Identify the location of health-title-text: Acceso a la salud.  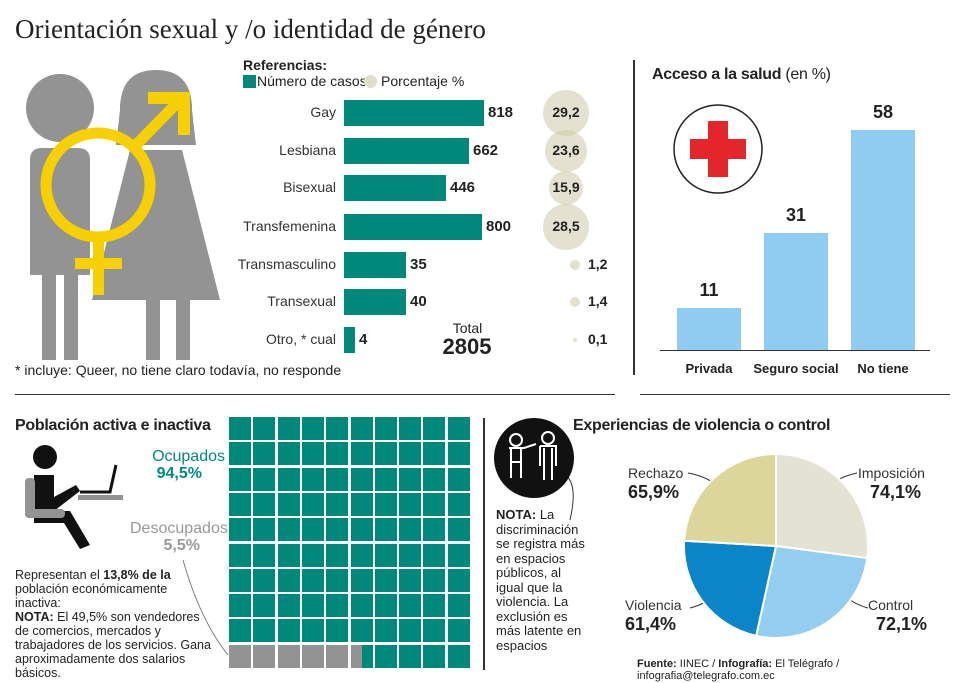
(717, 74).